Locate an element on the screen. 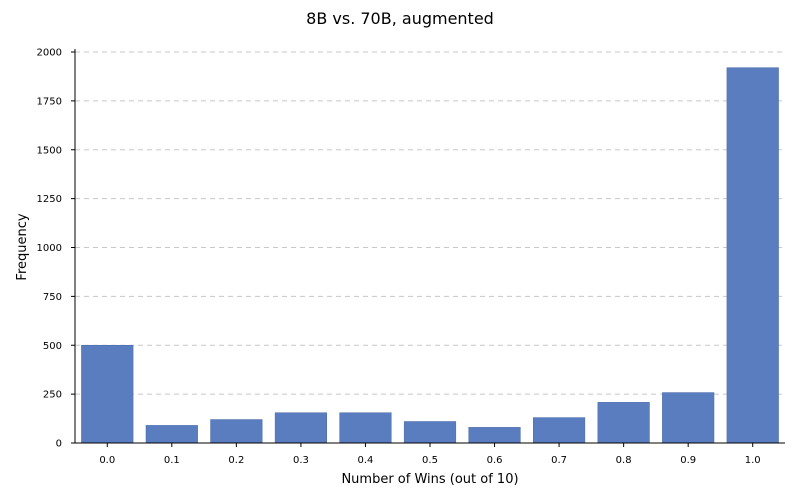  y-tick-label: 750 is located at coordinates (52, 297).